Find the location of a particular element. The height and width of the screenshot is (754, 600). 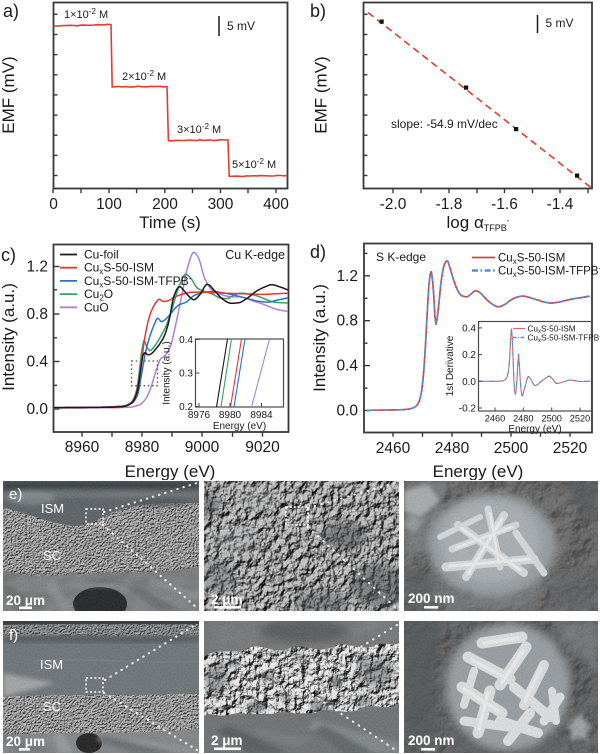

svg-text: 200 is located at coordinates (165, 204).